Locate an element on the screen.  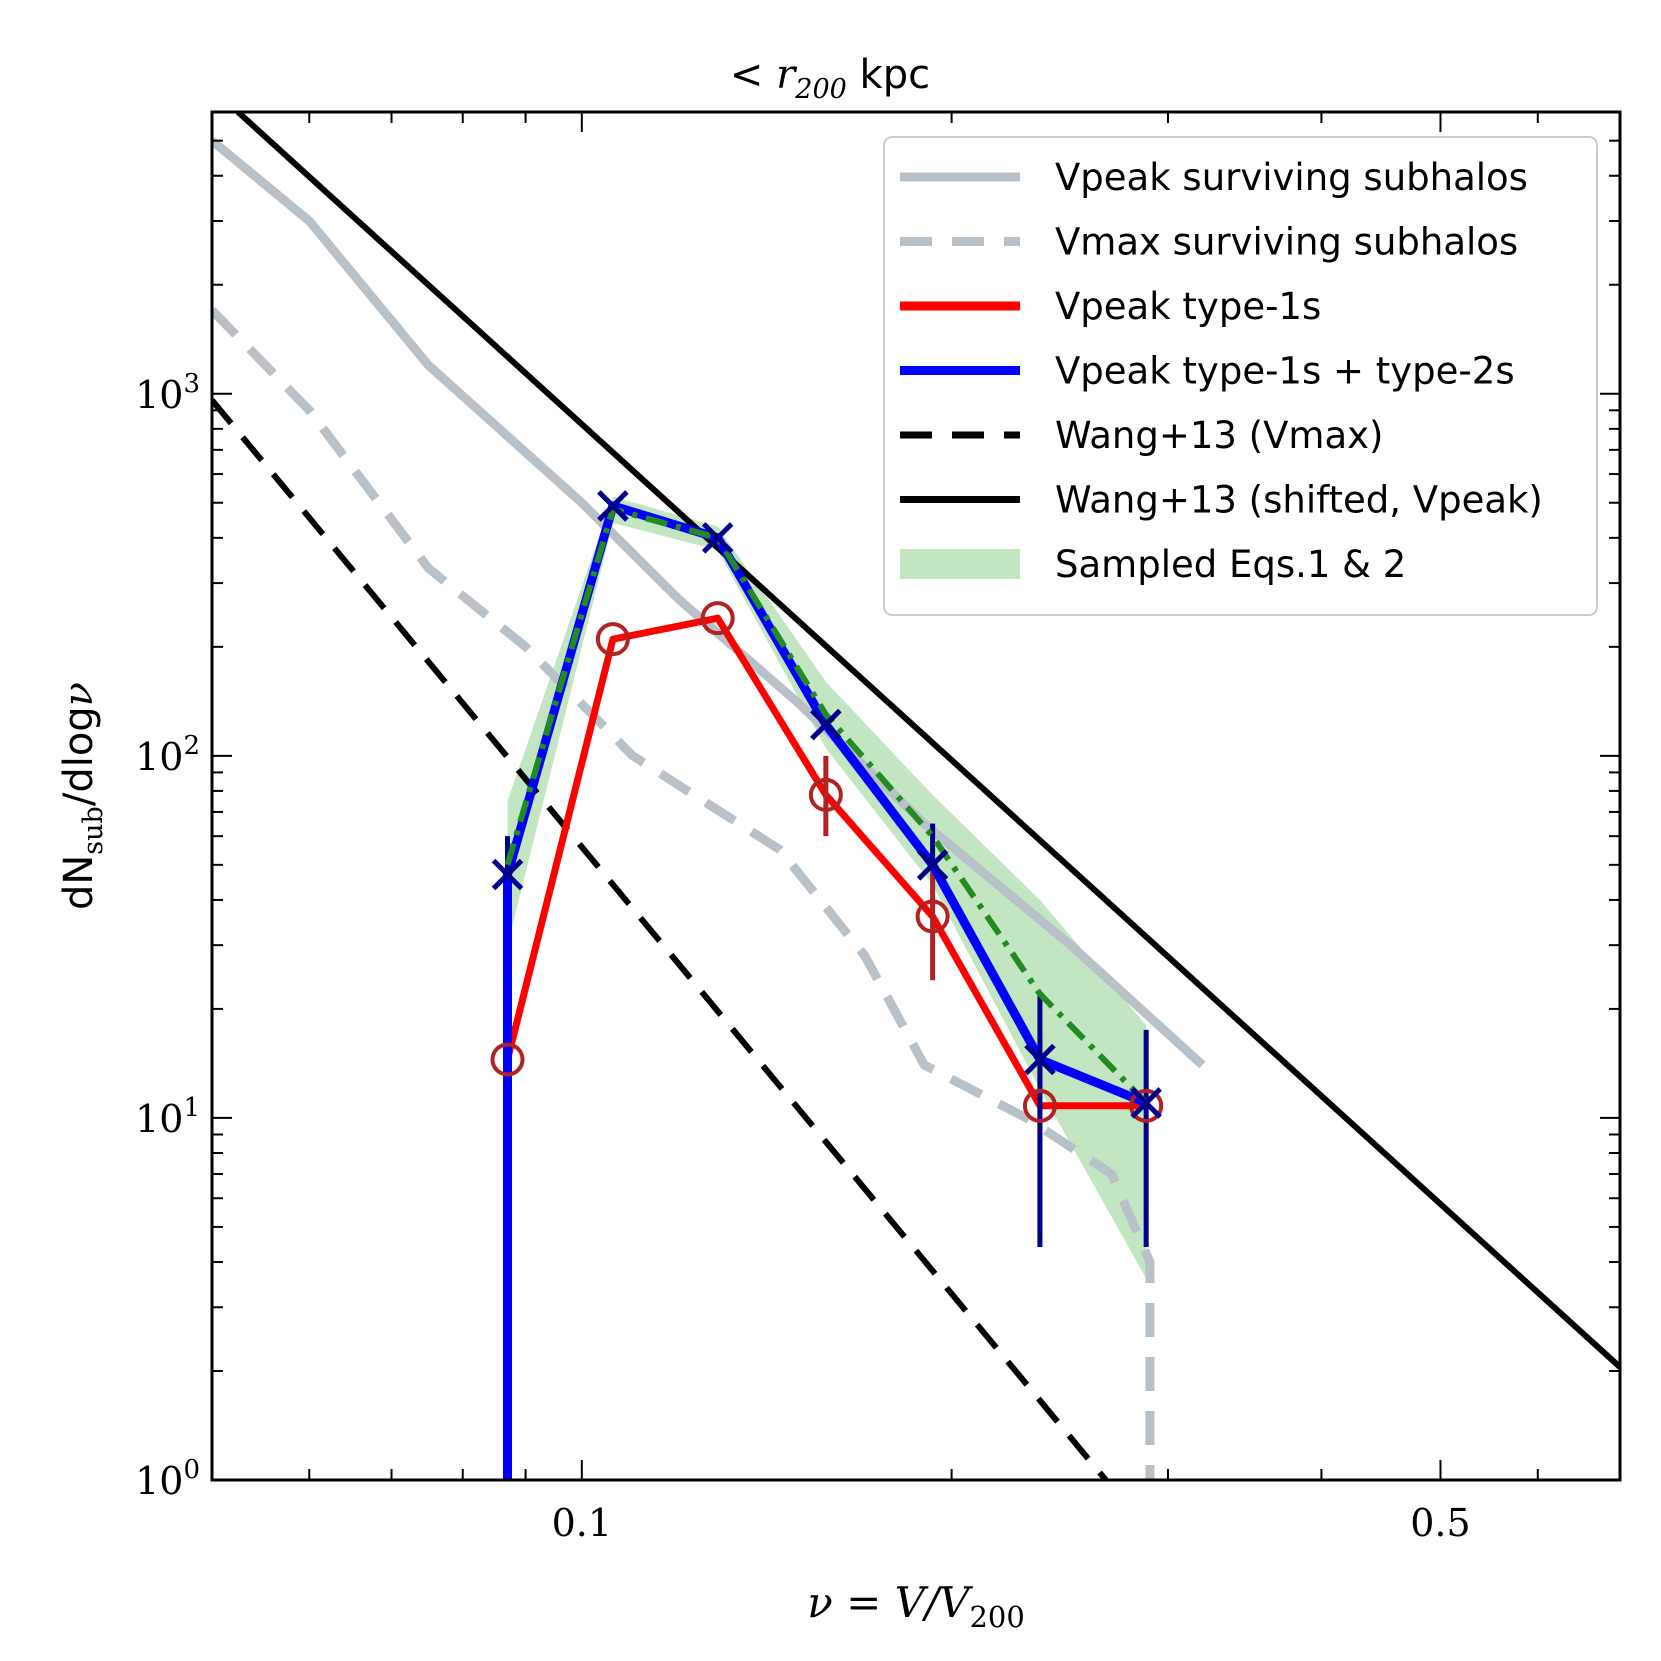
x-tick-label: 0.5 is located at coordinates (1440, 1523).